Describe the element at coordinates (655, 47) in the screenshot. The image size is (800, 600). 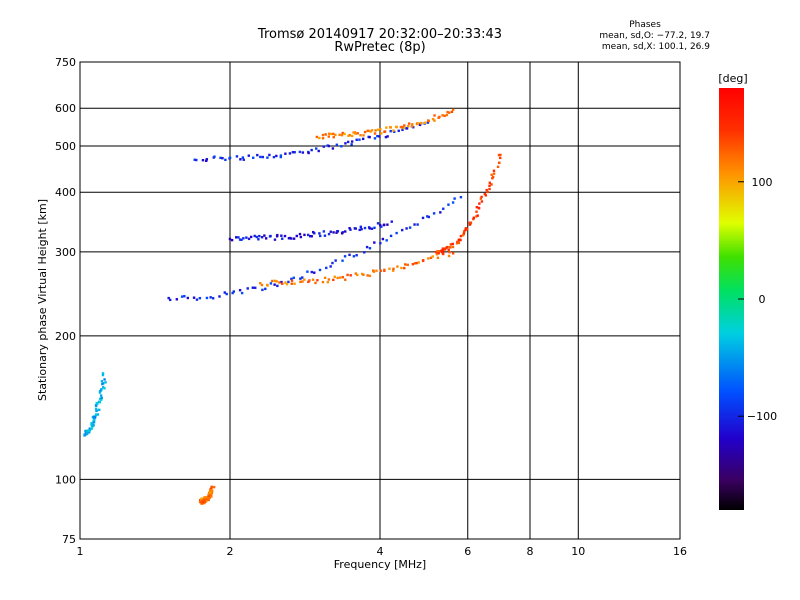
I see `phases-stats-x: mean, sd,X: 100.1, 26.9` at that location.